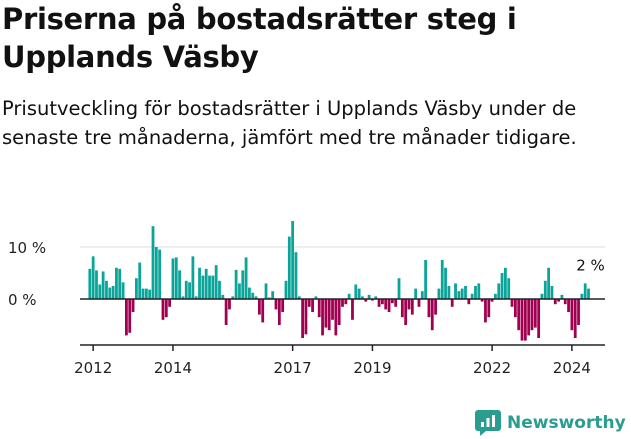 The width and height of the screenshot is (631, 439). Describe the element at coordinates (27, 248) in the screenshot. I see `y-tick-label: 10 %` at that location.